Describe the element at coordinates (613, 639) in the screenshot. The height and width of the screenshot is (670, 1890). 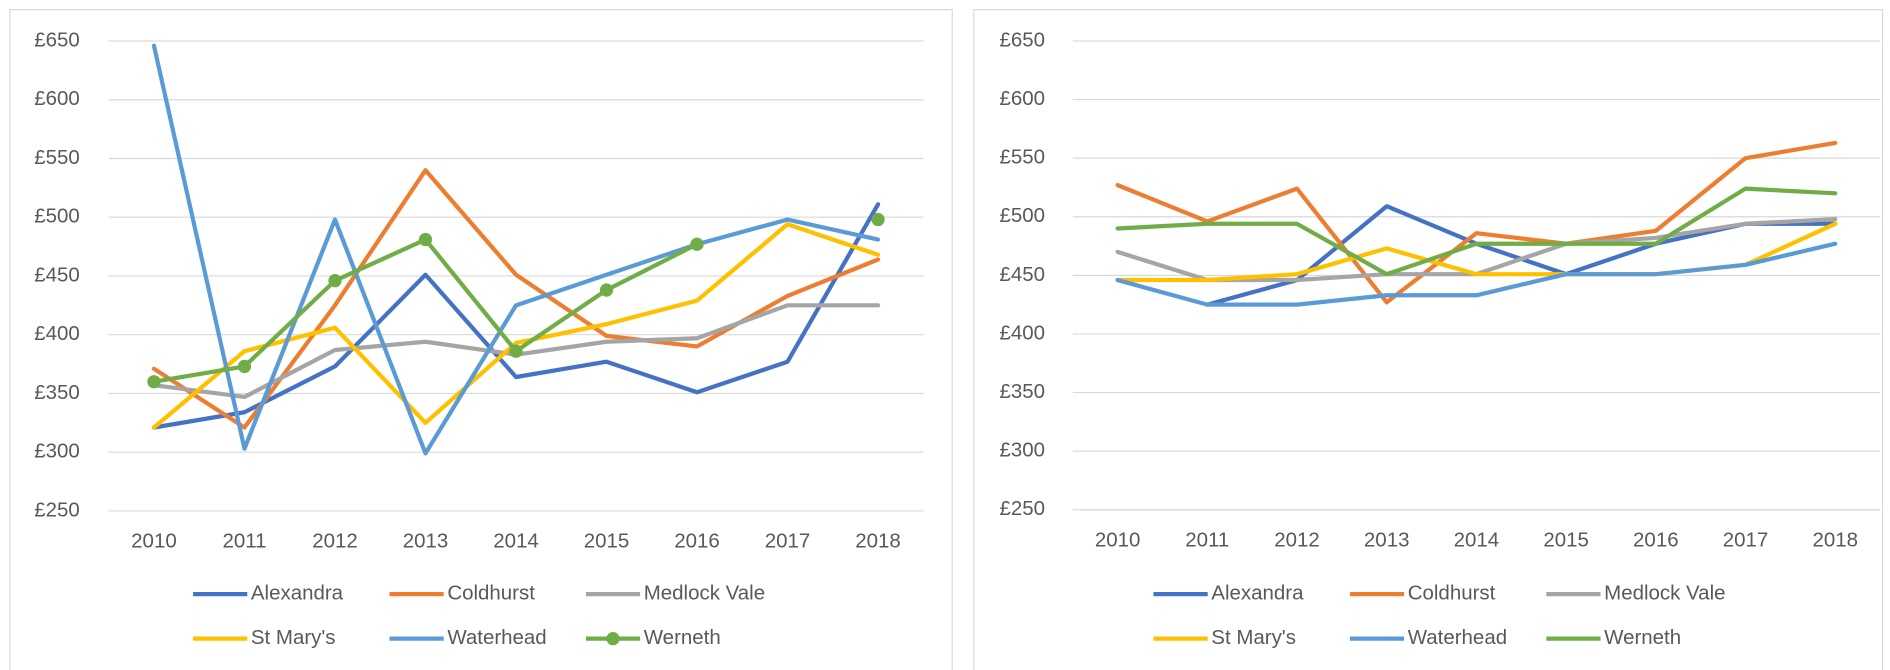
I see `legend-marker` at that location.